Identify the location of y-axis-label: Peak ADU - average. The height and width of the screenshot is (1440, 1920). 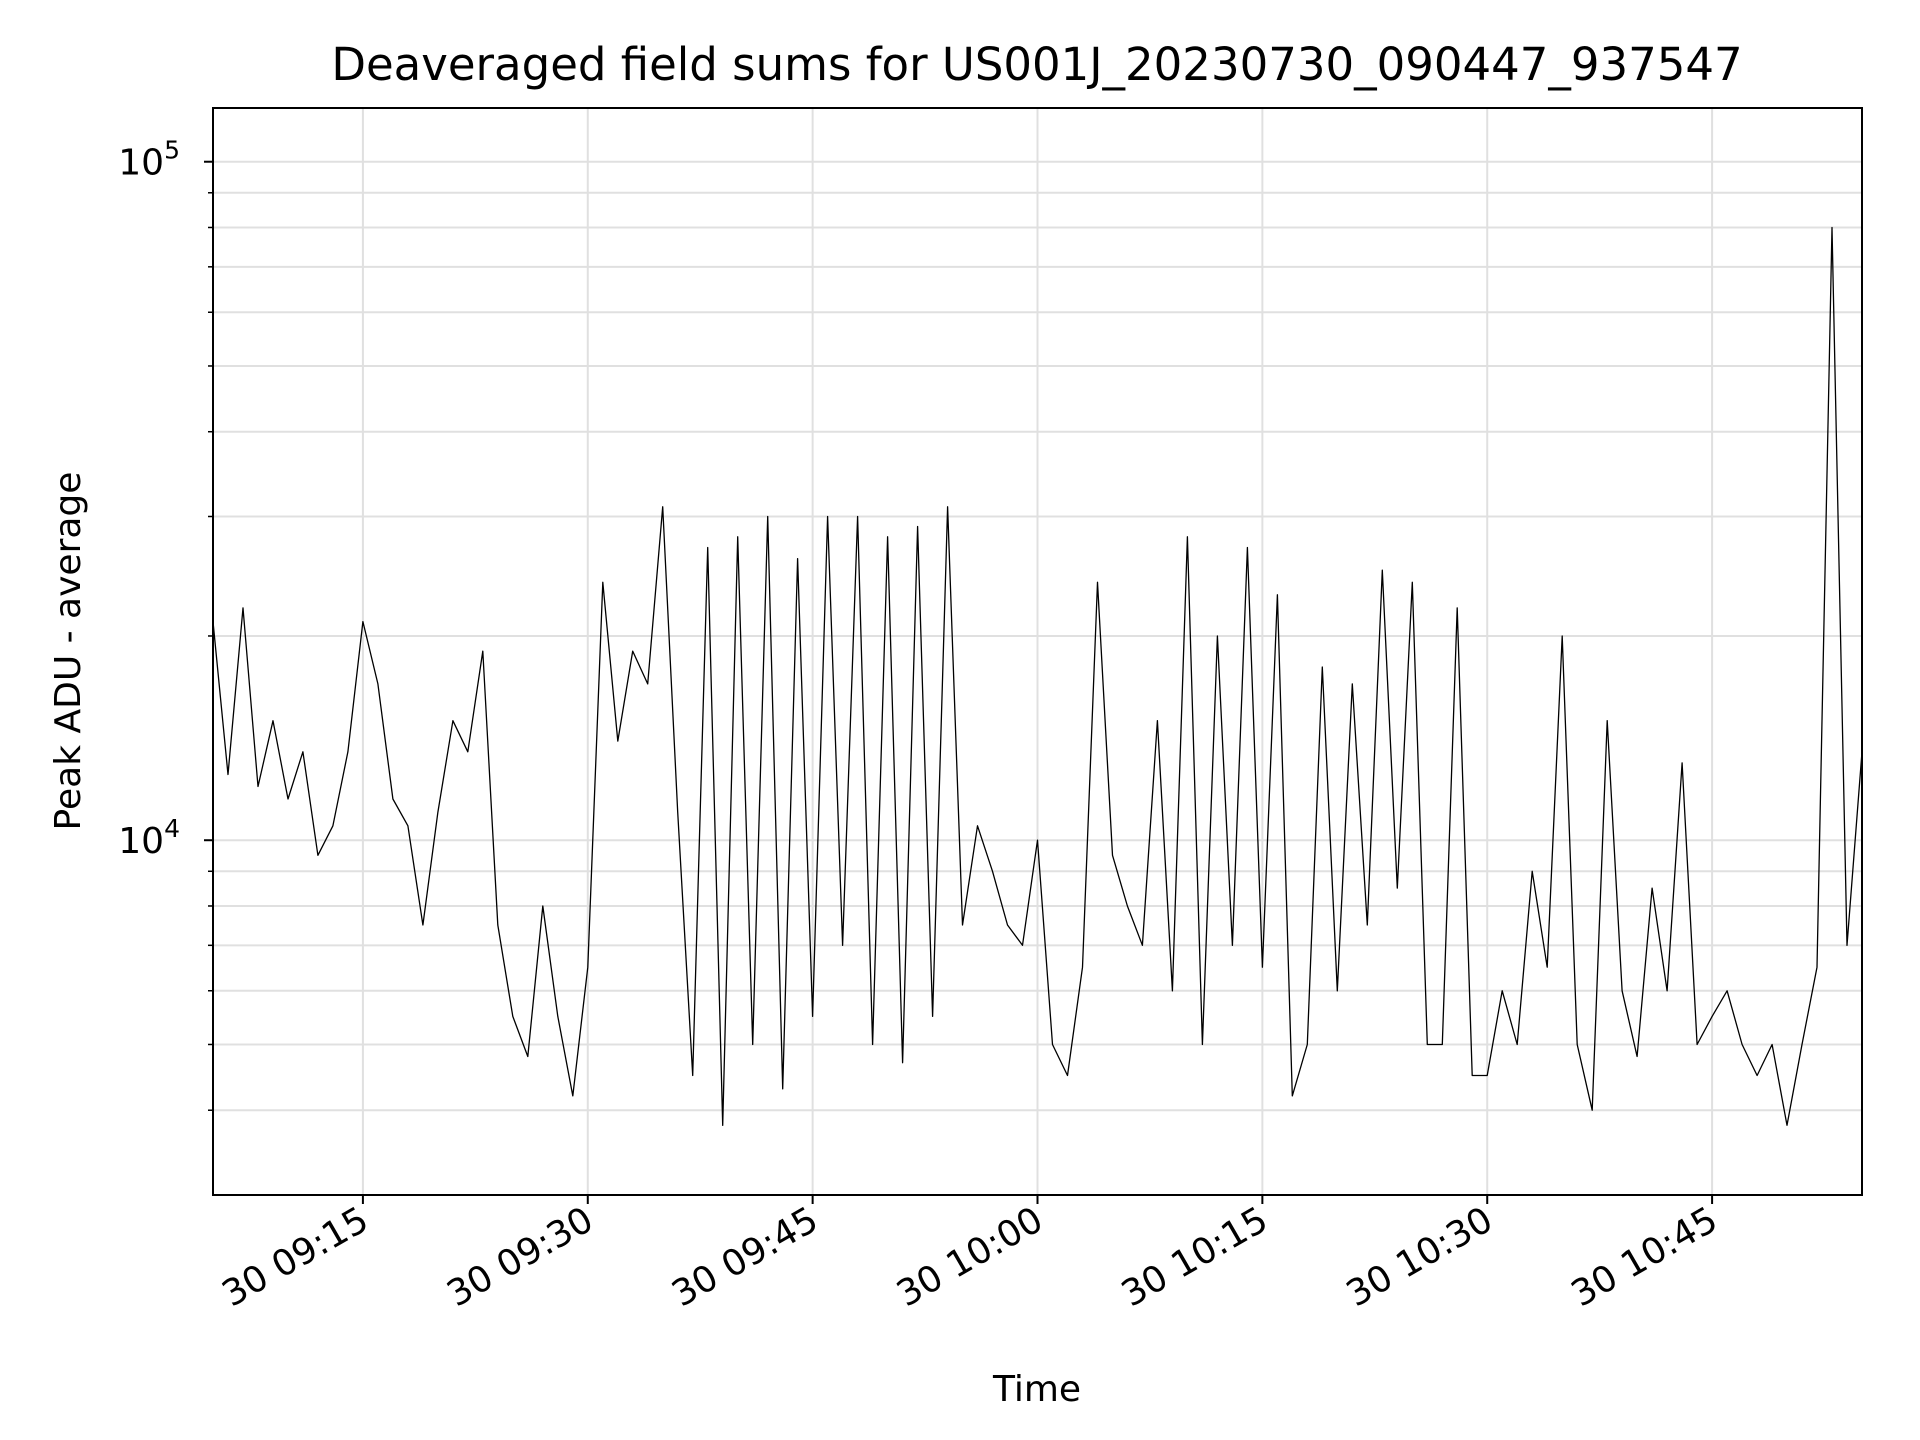
(68, 651).